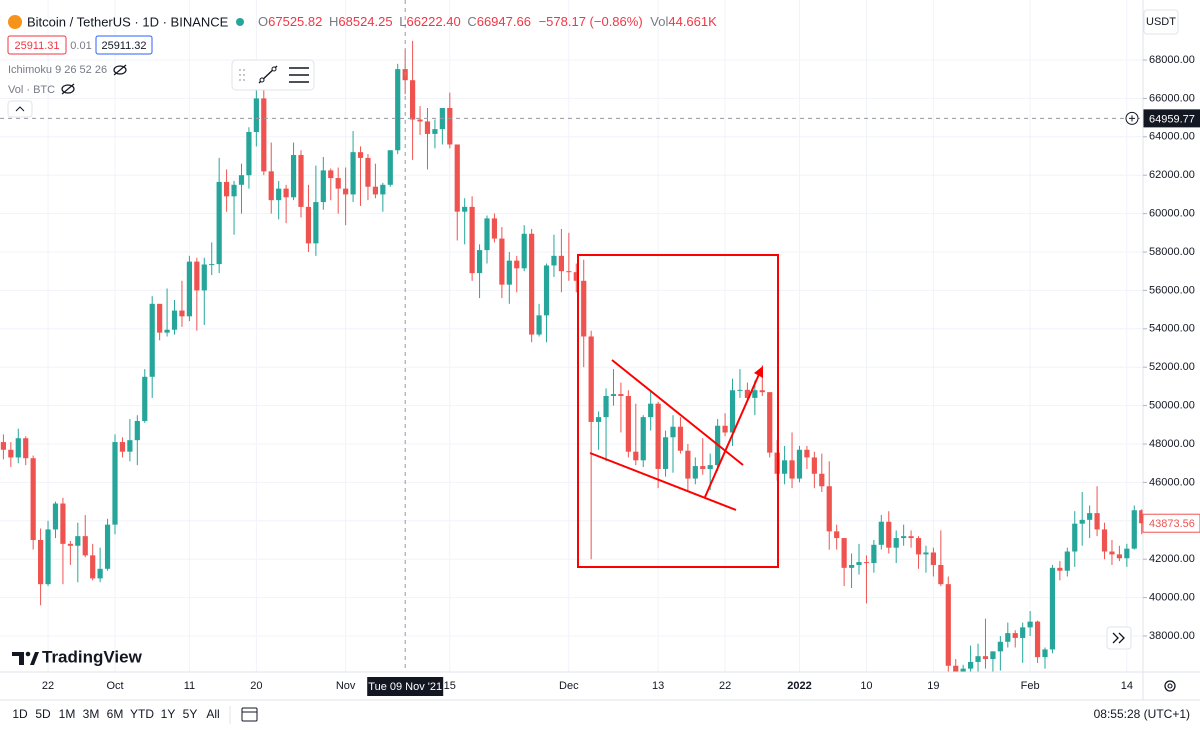 Image resolution: width=1200 pixels, height=734 pixels. What do you see at coordinates (933, 686) in the screenshot?
I see `x-tick-label: 19` at bounding box center [933, 686].